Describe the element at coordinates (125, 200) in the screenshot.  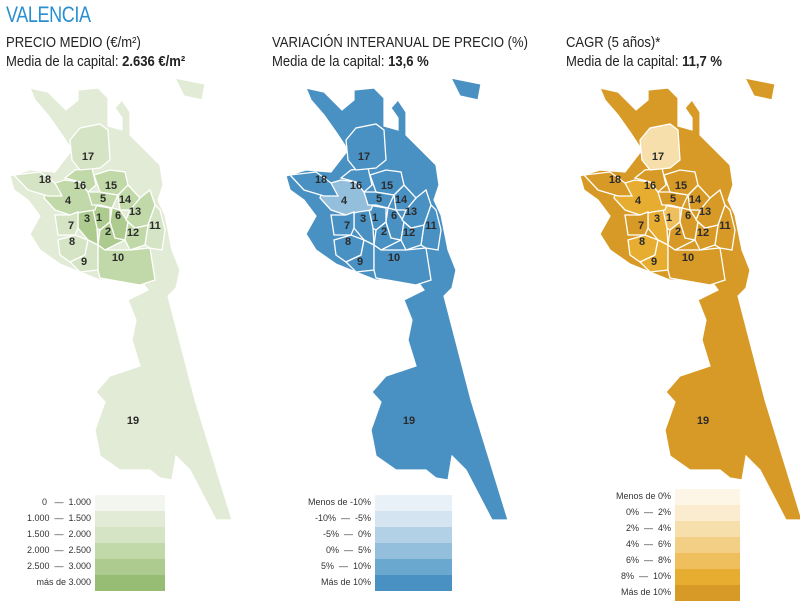
I see `district-label-14: 14` at that location.